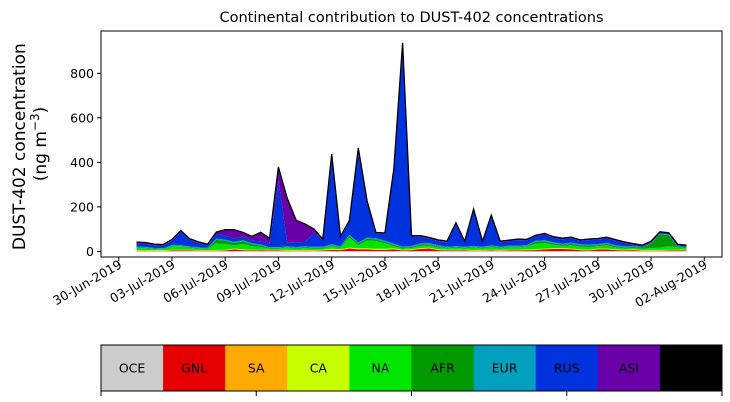 The height and width of the screenshot is (402, 730). I want to click on legend-swatch-asi, so click(629, 368).